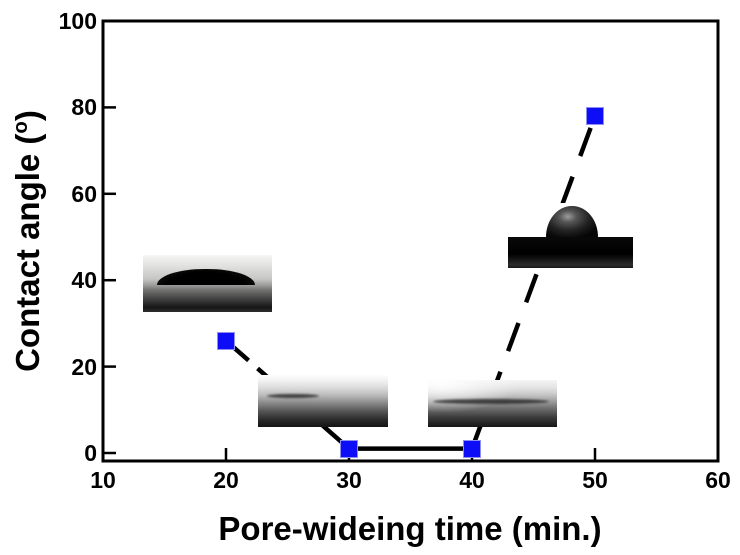  What do you see at coordinates (226, 340) in the screenshot?
I see `data-point-20min` at bounding box center [226, 340].